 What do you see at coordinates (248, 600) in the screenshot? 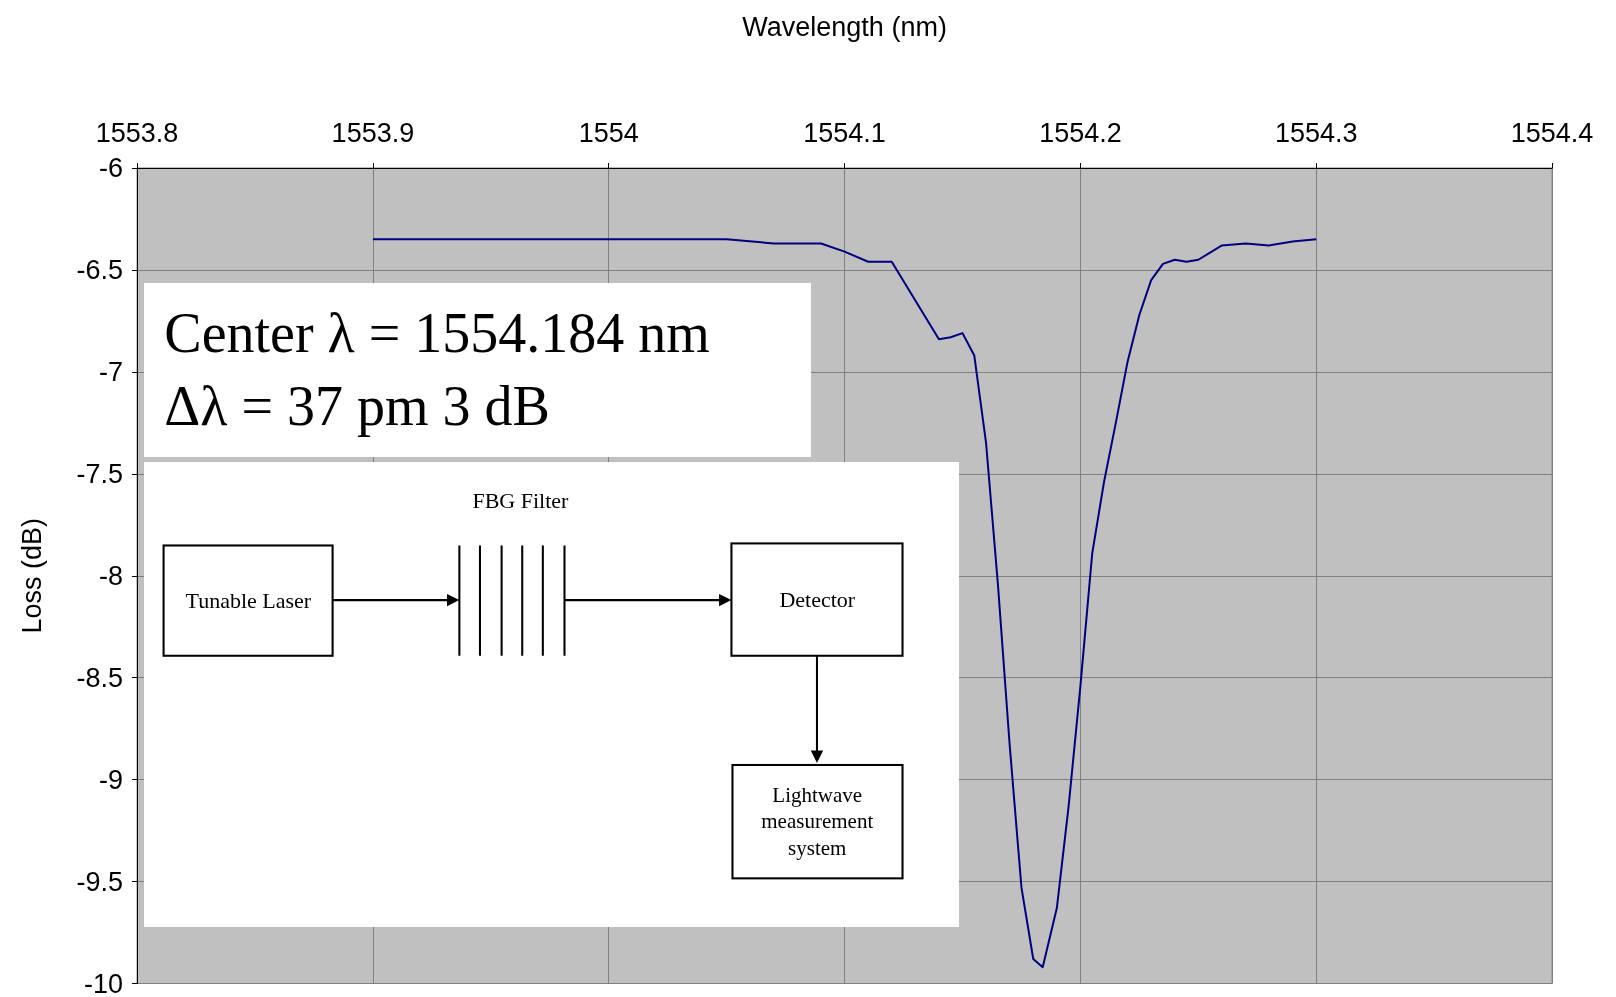
I see `annotation: Tunable Laser` at bounding box center [248, 600].